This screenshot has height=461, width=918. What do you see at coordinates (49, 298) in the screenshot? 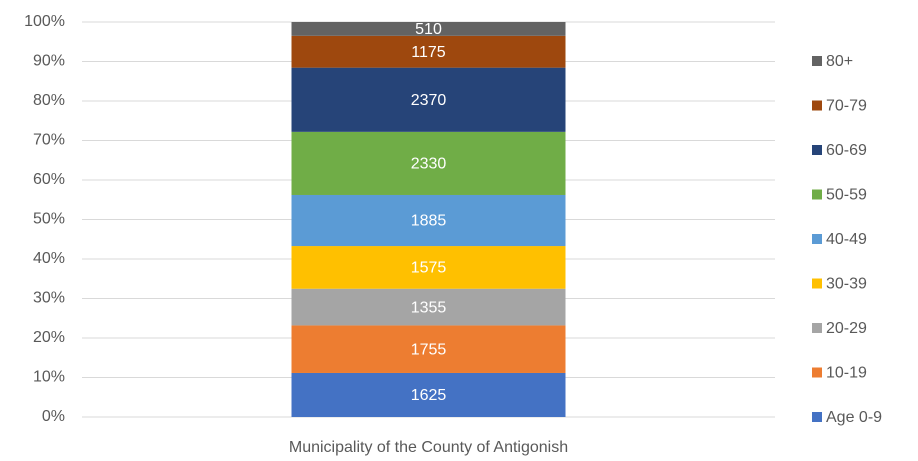
I see `y-tick-label: 30%` at bounding box center [49, 298].